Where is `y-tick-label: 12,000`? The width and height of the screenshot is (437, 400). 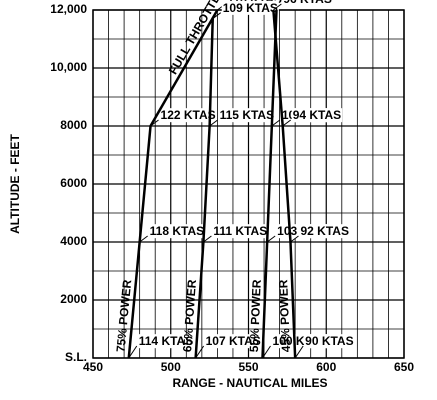
y-tick-label: 12,000 is located at coordinates (68, 9).